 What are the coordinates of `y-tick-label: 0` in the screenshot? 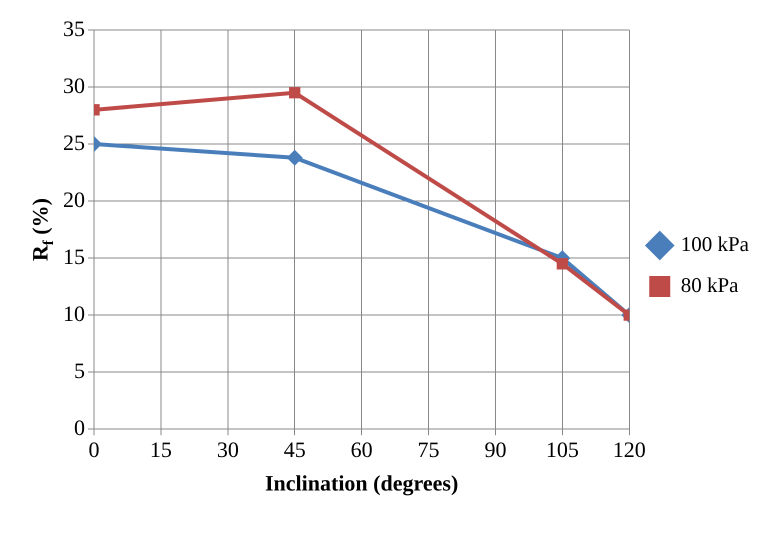 It's located at (79, 427).